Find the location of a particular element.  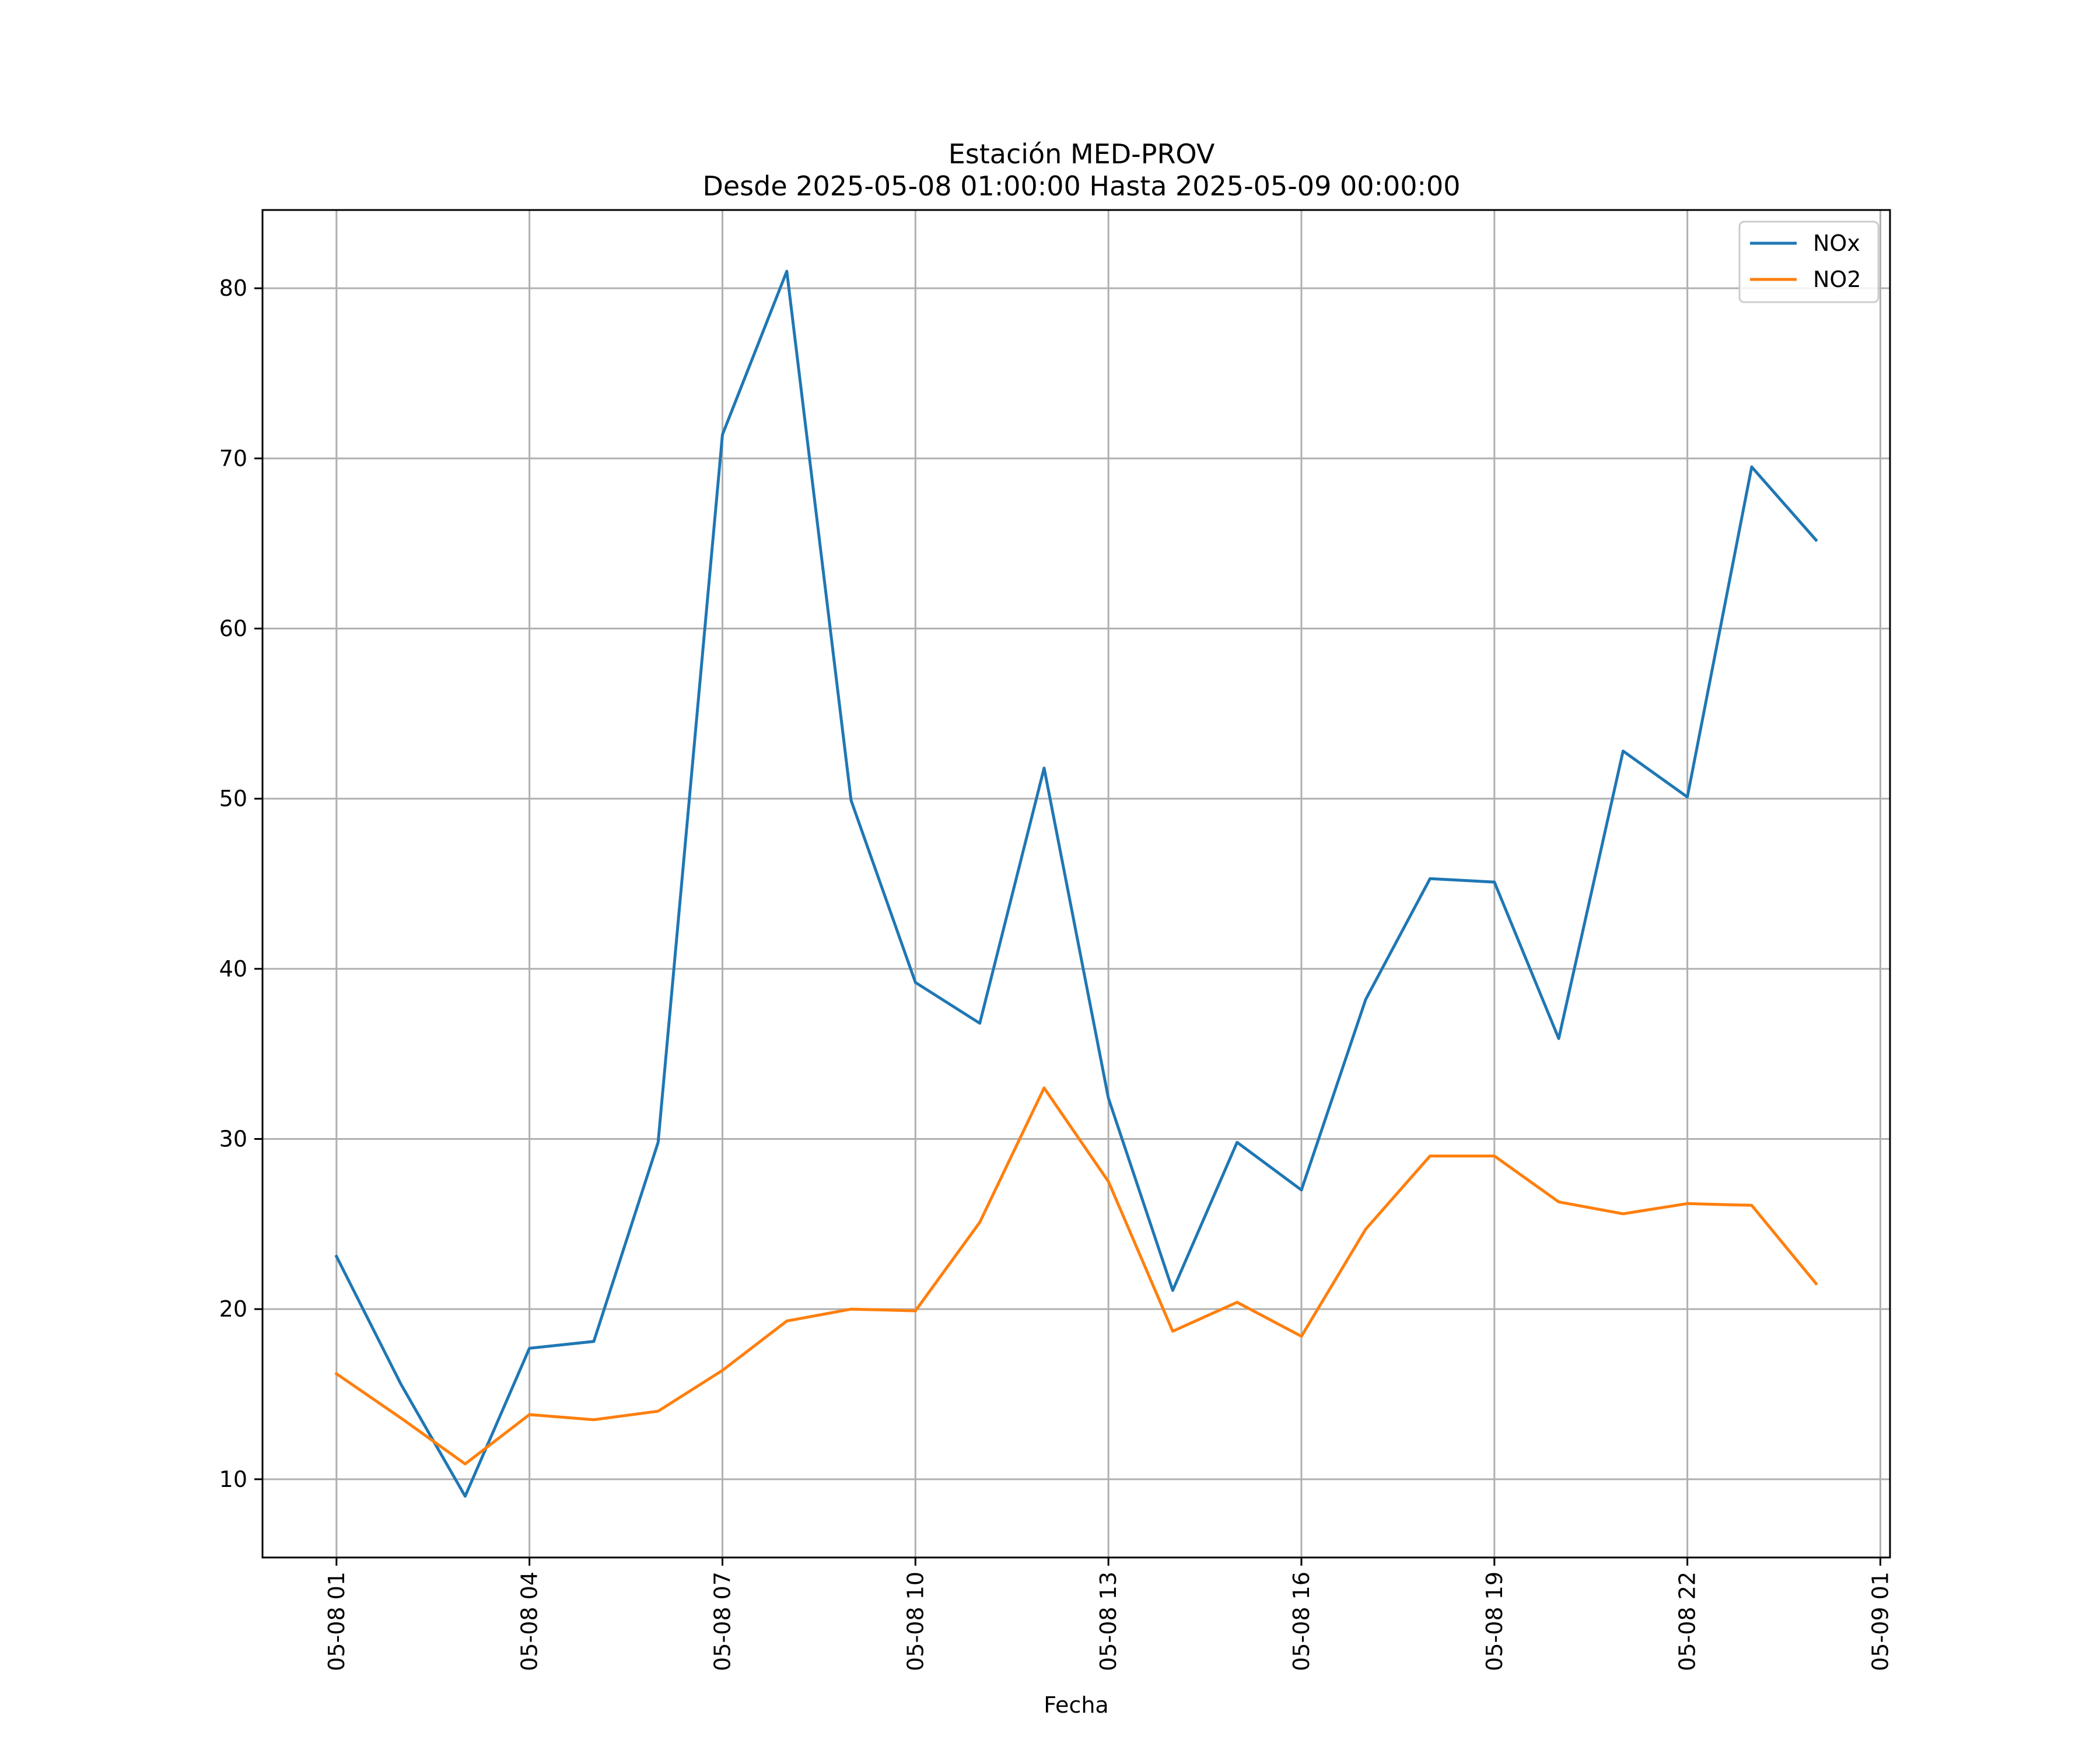

y-tick-label: 30 is located at coordinates (233, 1139).